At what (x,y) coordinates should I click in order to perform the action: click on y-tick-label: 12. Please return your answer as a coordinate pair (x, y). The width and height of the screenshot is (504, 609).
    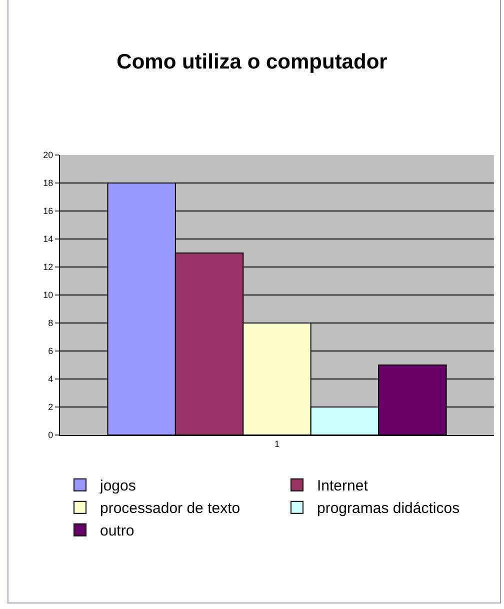
    Looking at the image, I should click on (48, 267).